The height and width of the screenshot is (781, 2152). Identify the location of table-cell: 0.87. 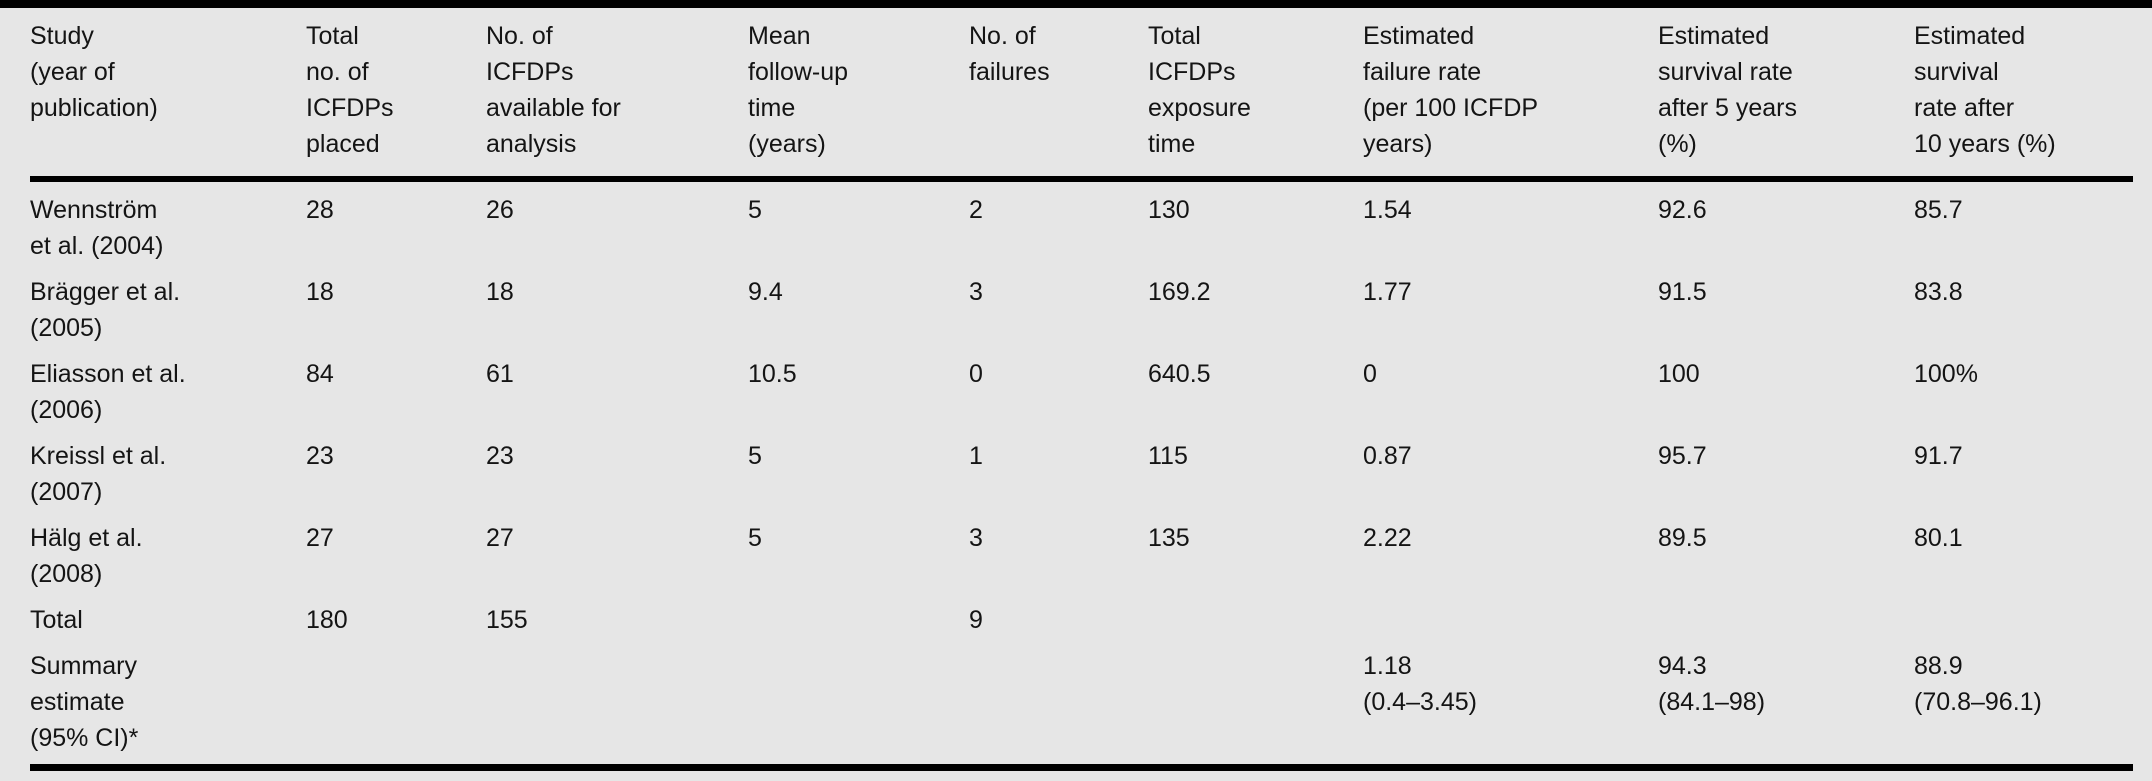
(1387, 456).